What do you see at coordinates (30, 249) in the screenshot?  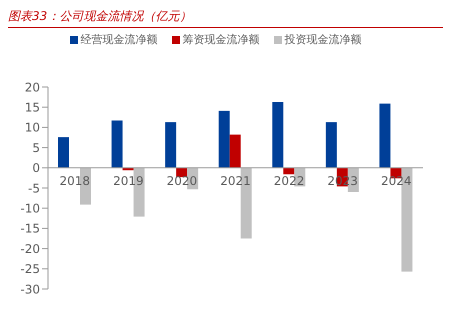 I see `y-tick-label: -20` at bounding box center [30, 249].